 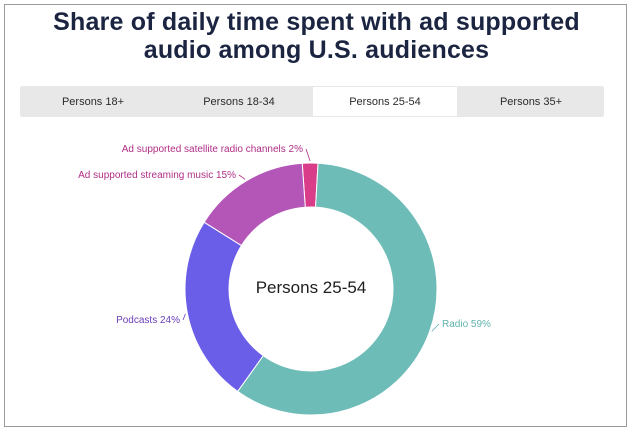 I want to click on tab-persons-18-34: Persons 18-34, so click(x=239, y=101).